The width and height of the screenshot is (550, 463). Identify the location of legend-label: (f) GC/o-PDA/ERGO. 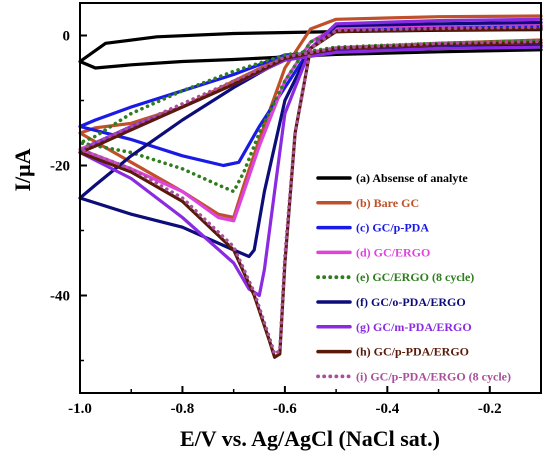
(411, 302).